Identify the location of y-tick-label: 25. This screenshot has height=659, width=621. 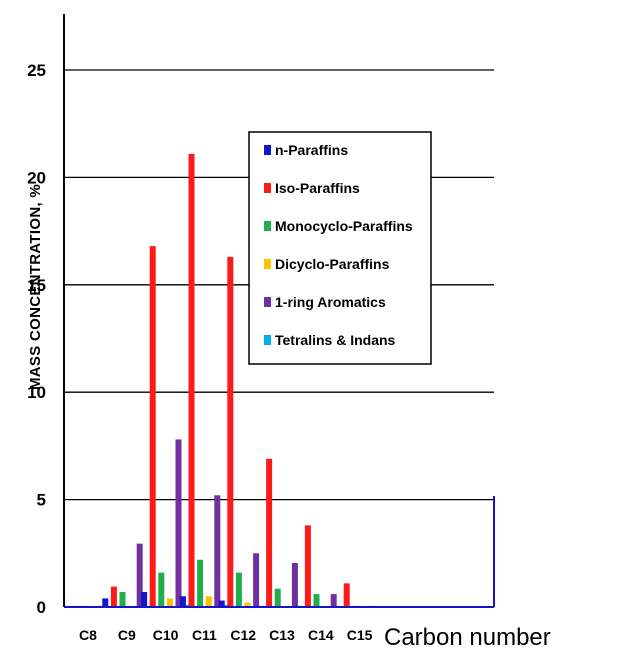
(36, 70).